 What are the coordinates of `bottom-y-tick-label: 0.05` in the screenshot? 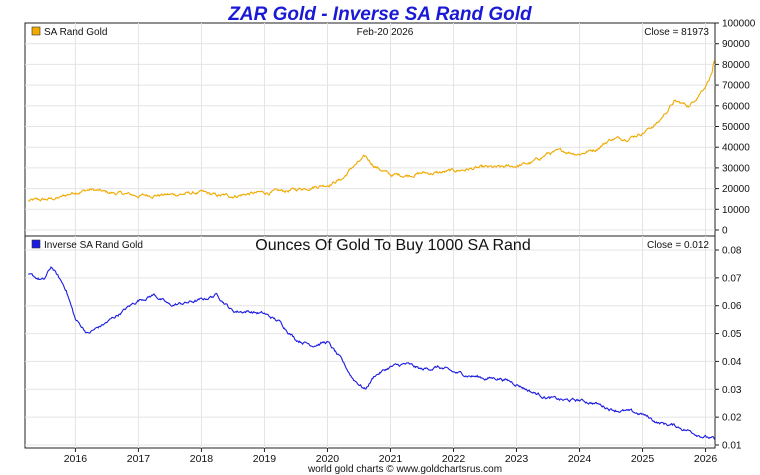 It's located at (732, 334).